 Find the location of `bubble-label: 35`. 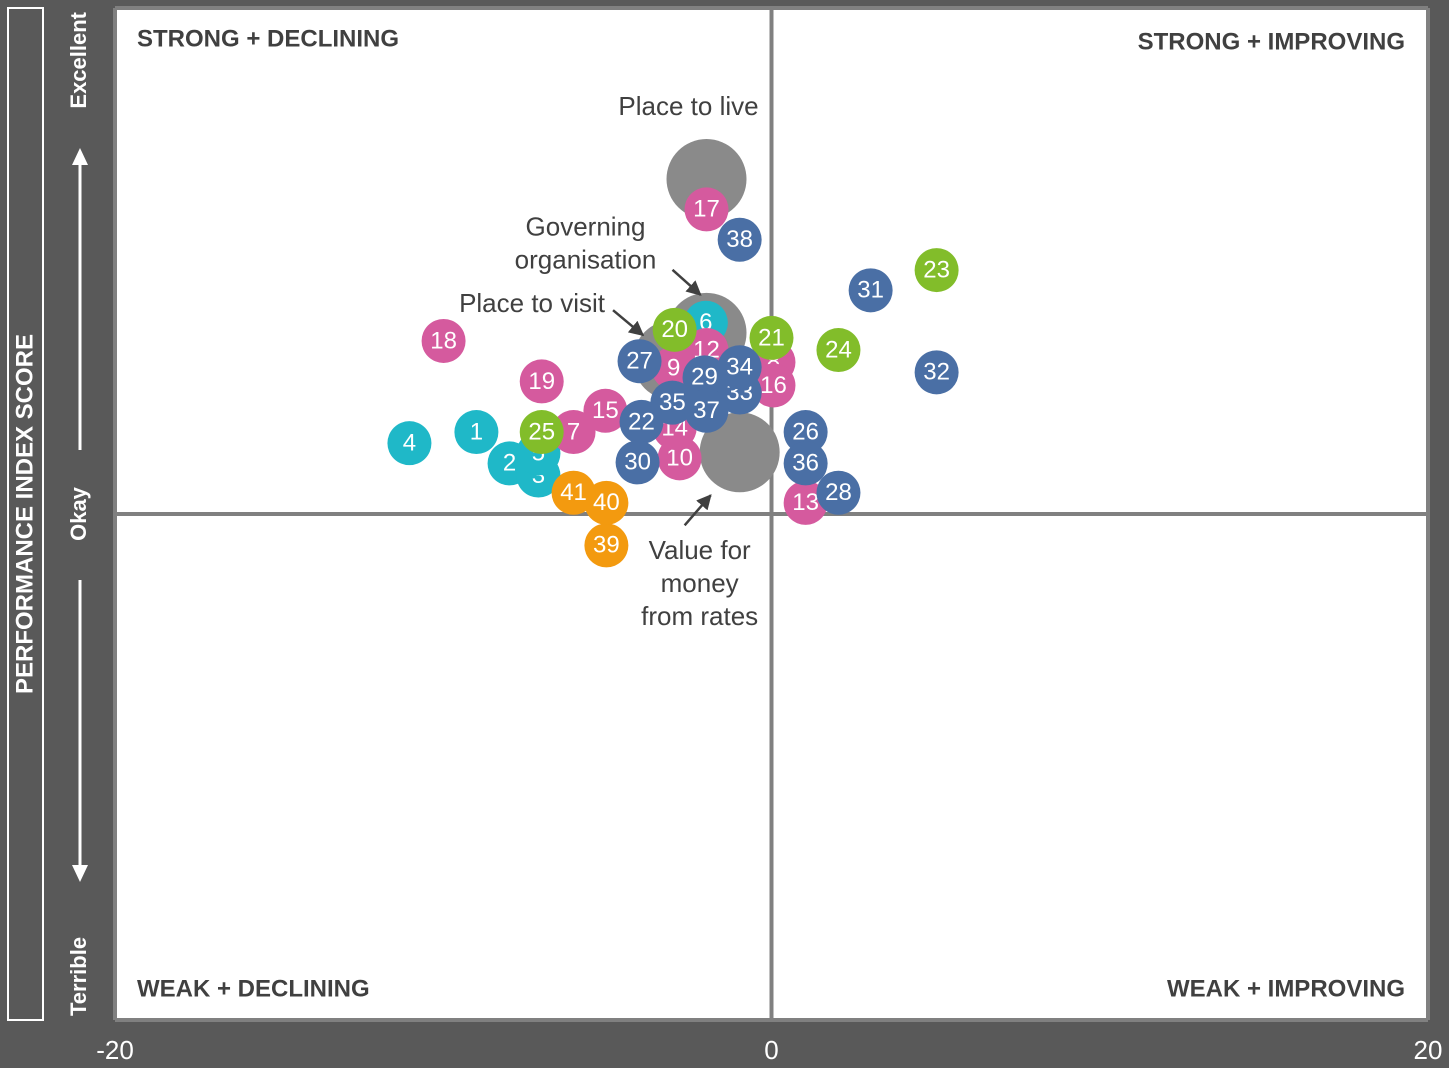

bubble-label: 35 is located at coordinates (672, 402).